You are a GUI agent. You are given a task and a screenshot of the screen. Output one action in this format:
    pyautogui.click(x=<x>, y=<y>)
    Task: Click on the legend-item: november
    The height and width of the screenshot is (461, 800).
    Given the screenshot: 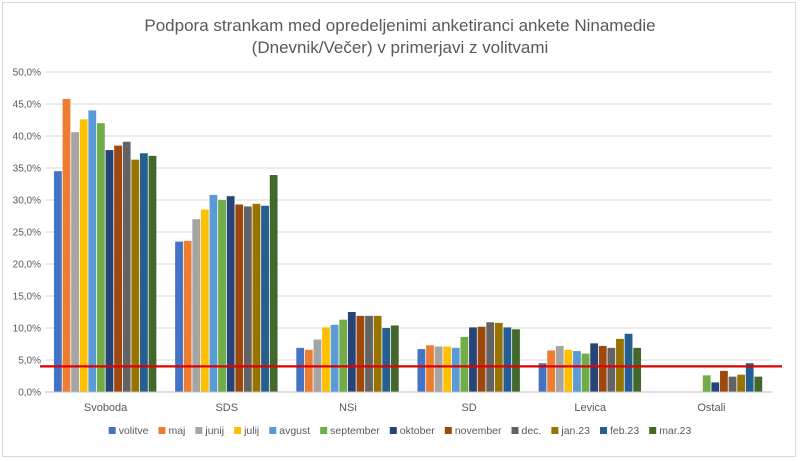 What is the action you would take?
    pyautogui.click(x=473, y=431)
    